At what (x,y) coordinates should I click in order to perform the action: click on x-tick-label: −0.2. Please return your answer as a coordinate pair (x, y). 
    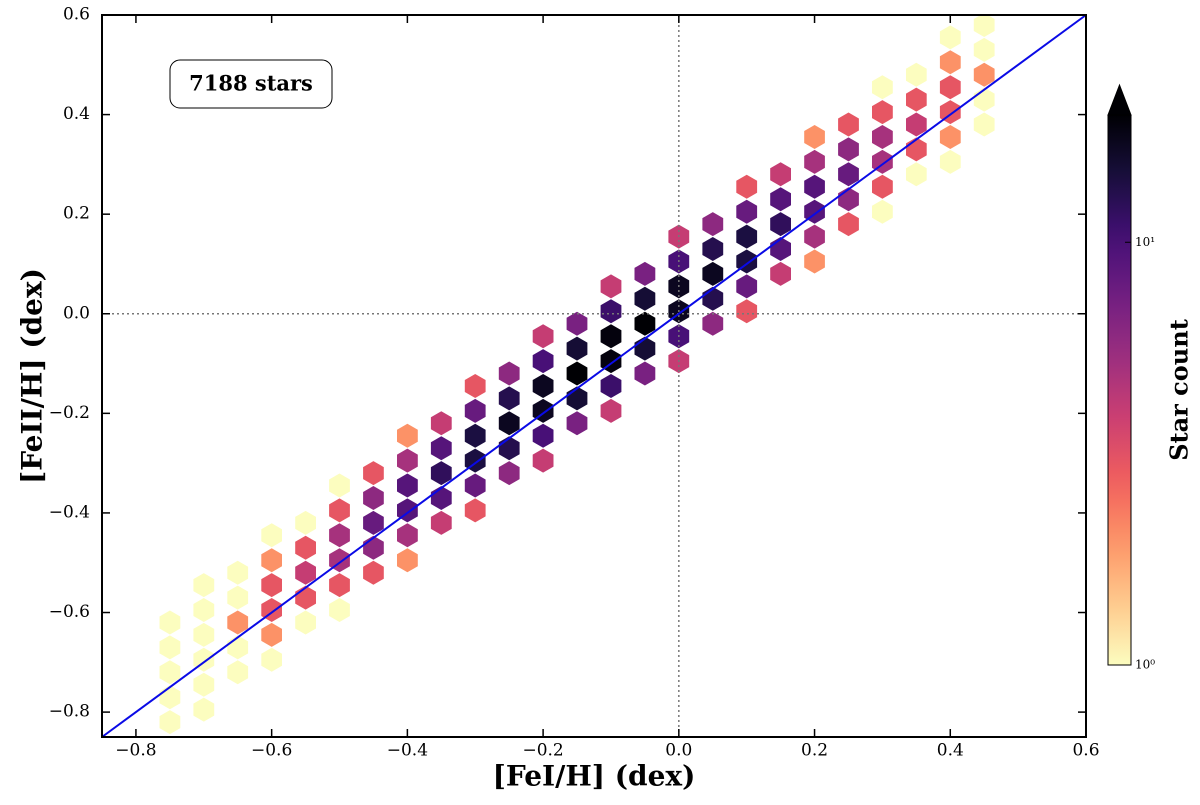
    Looking at the image, I should click on (542, 751).